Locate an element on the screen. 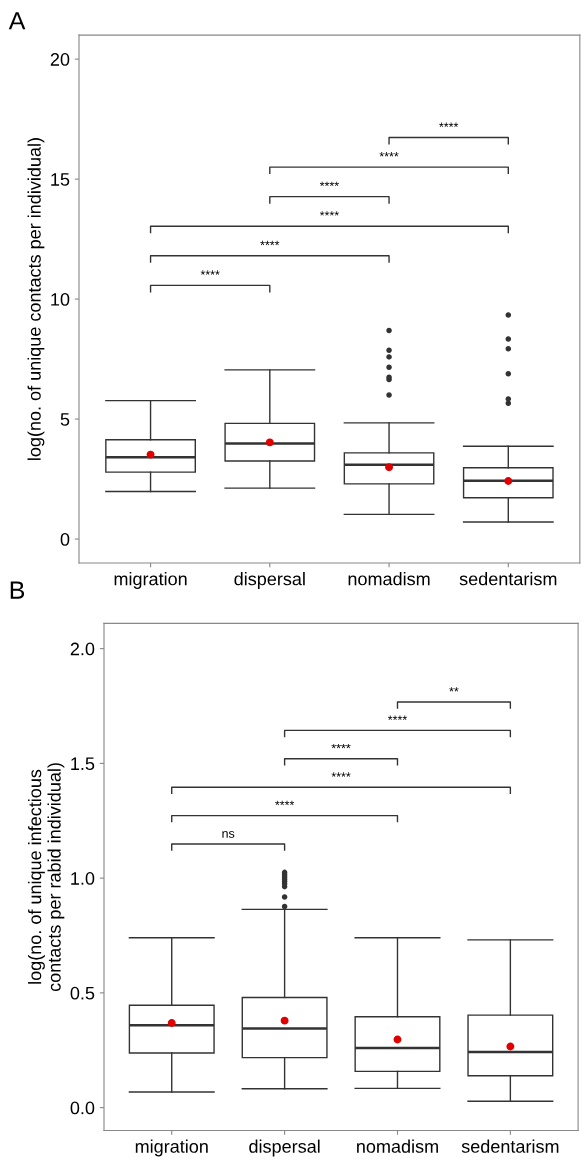  y-tick-label: 20 is located at coordinates (60, 59).